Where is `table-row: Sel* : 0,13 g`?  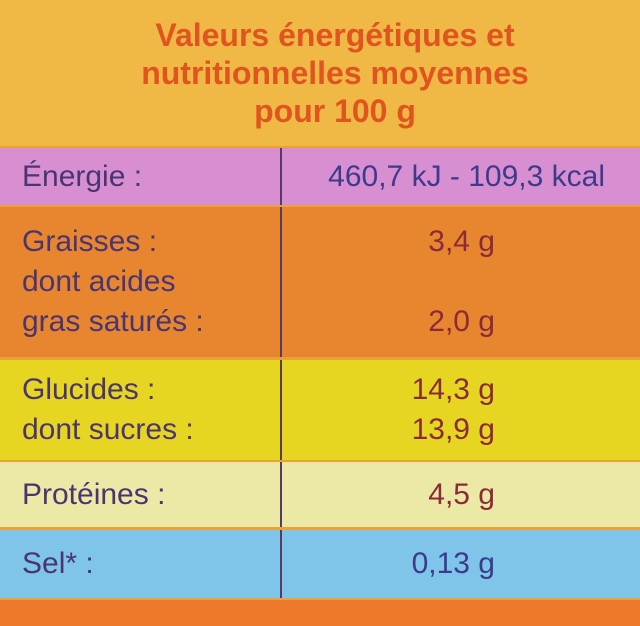 table-row: Sel* : 0,13 g is located at coordinates (320, 564).